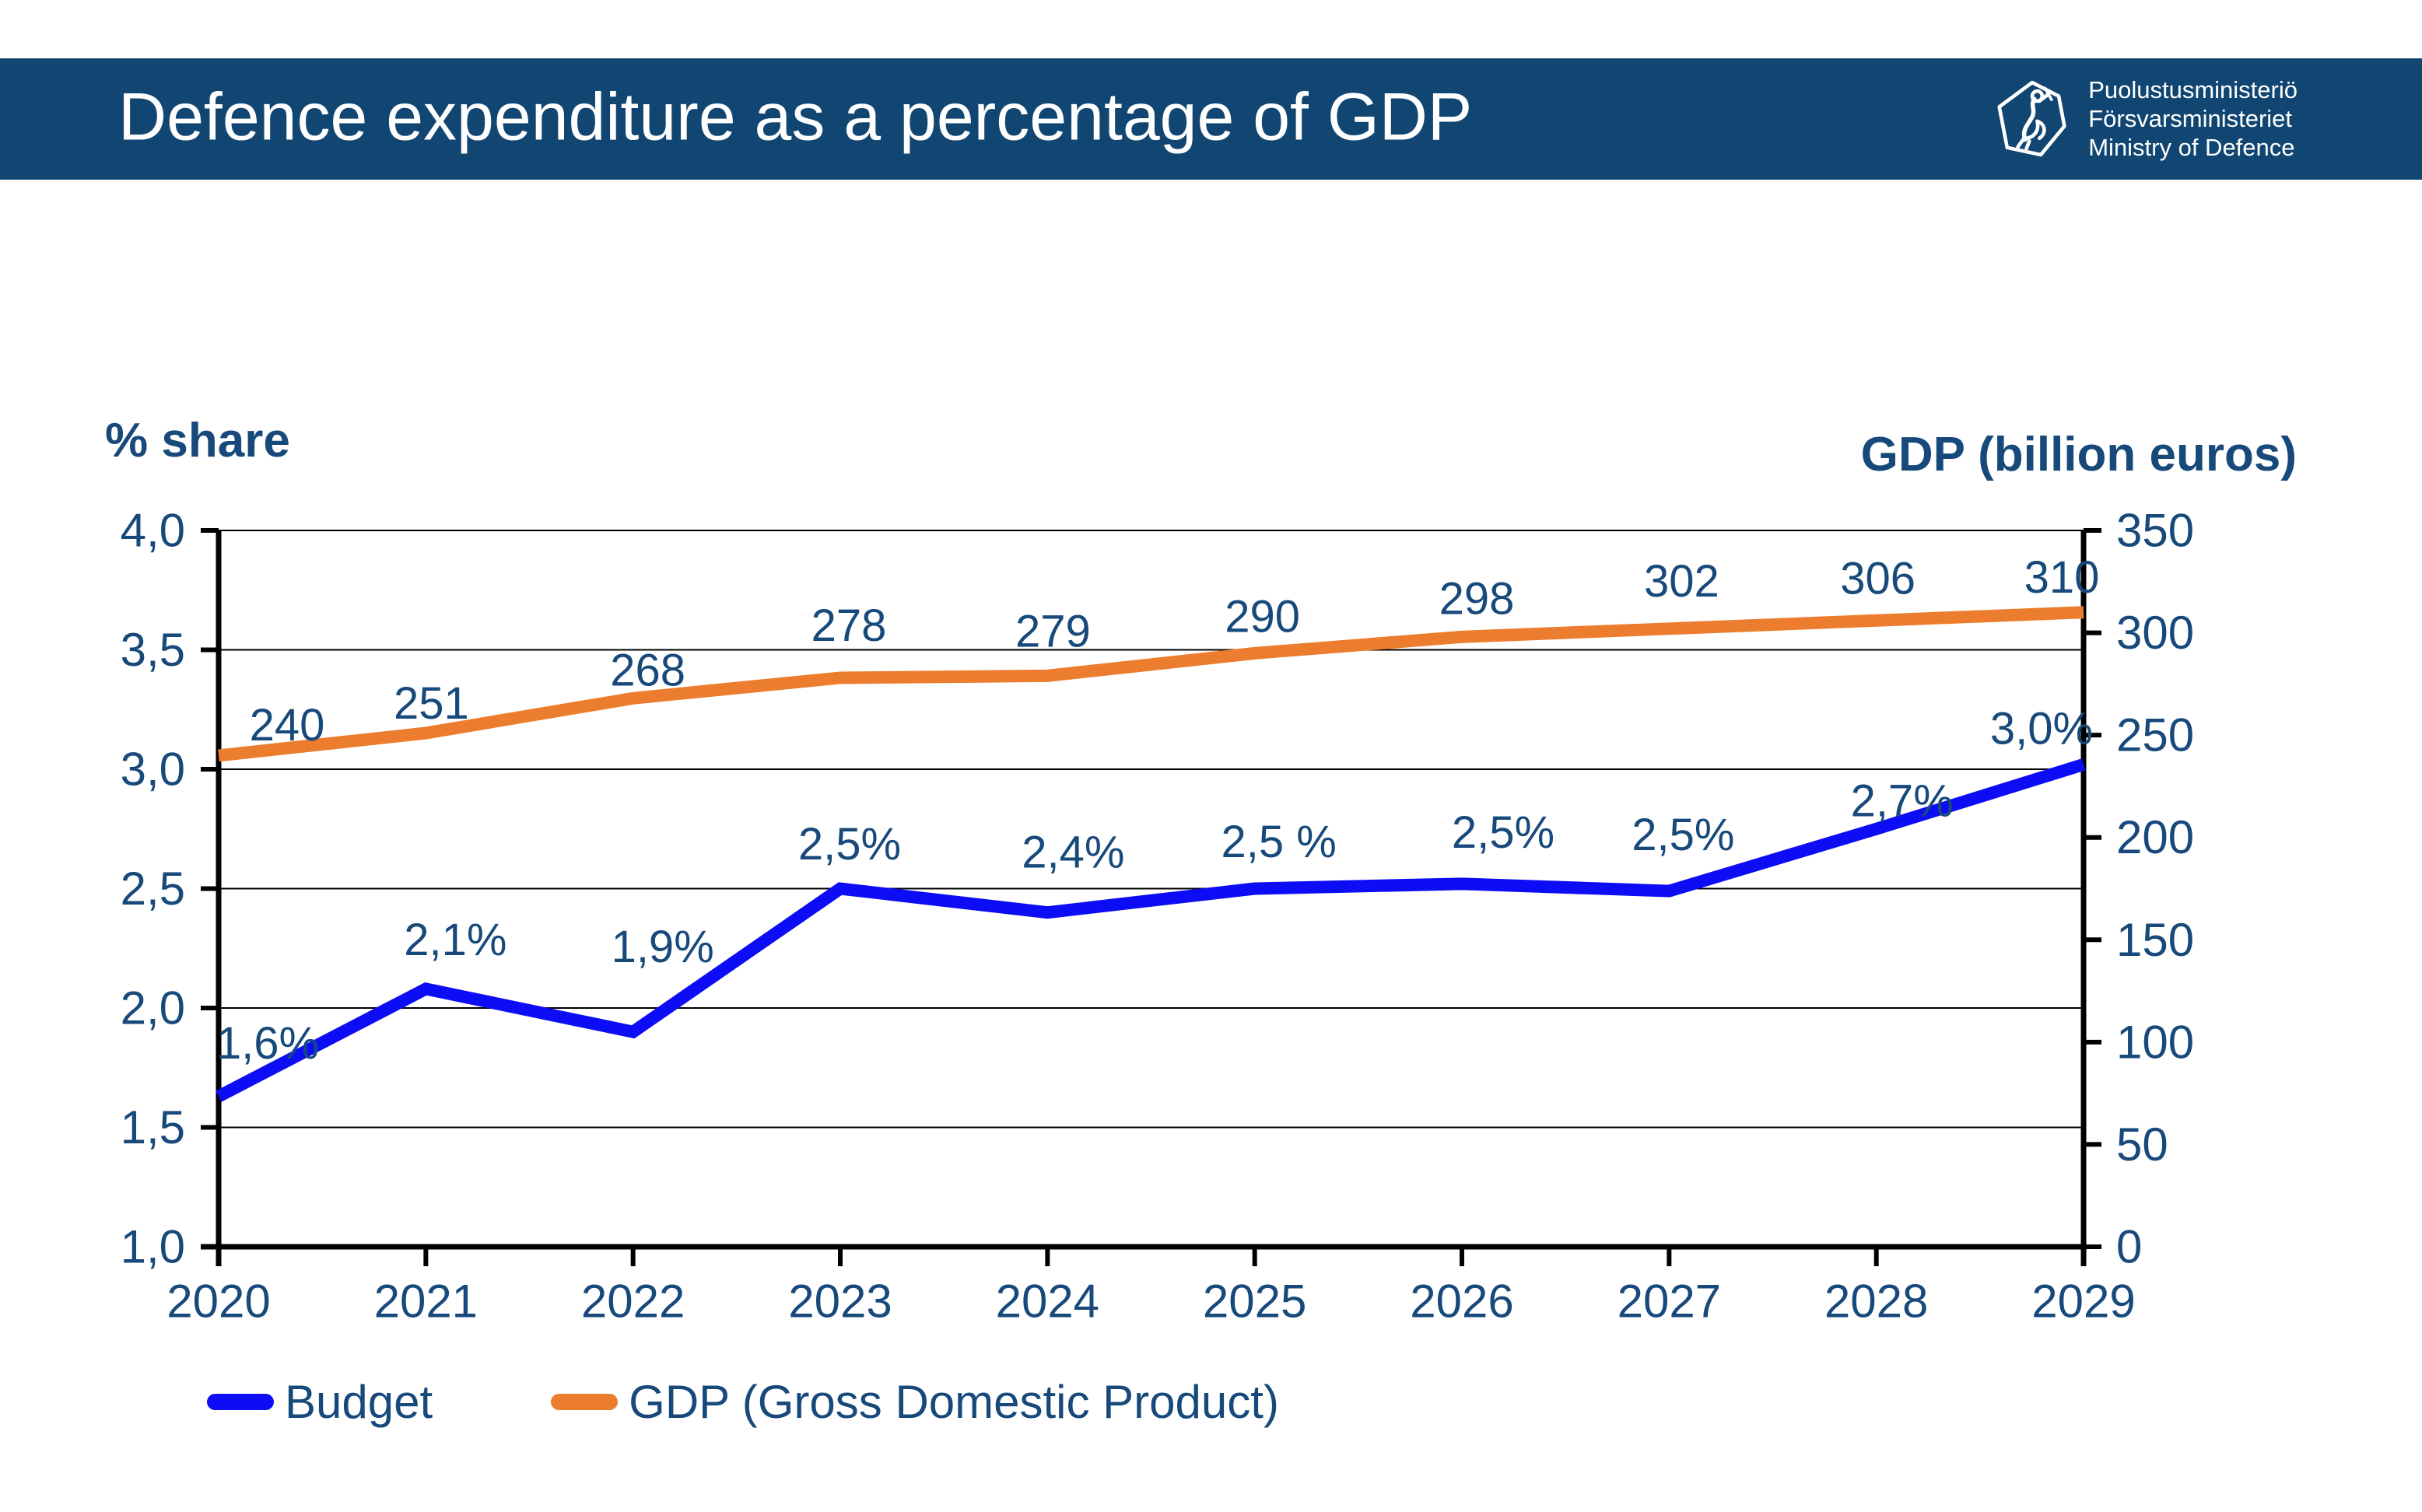 The width and height of the screenshot is (2422, 1512). What do you see at coordinates (153, 650) in the screenshot?
I see `left-axis-tick-label: 3,5` at bounding box center [153, 650].